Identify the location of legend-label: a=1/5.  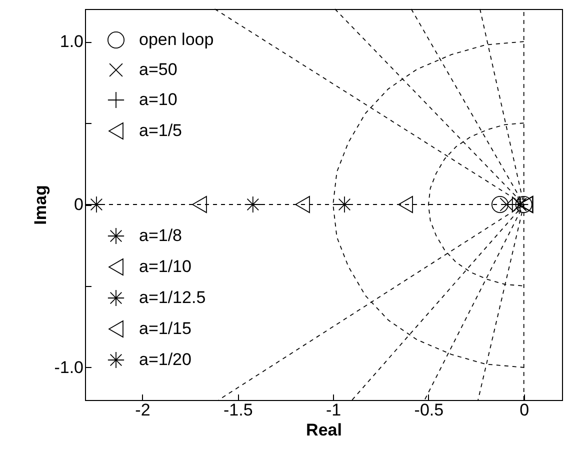
(160, 130).